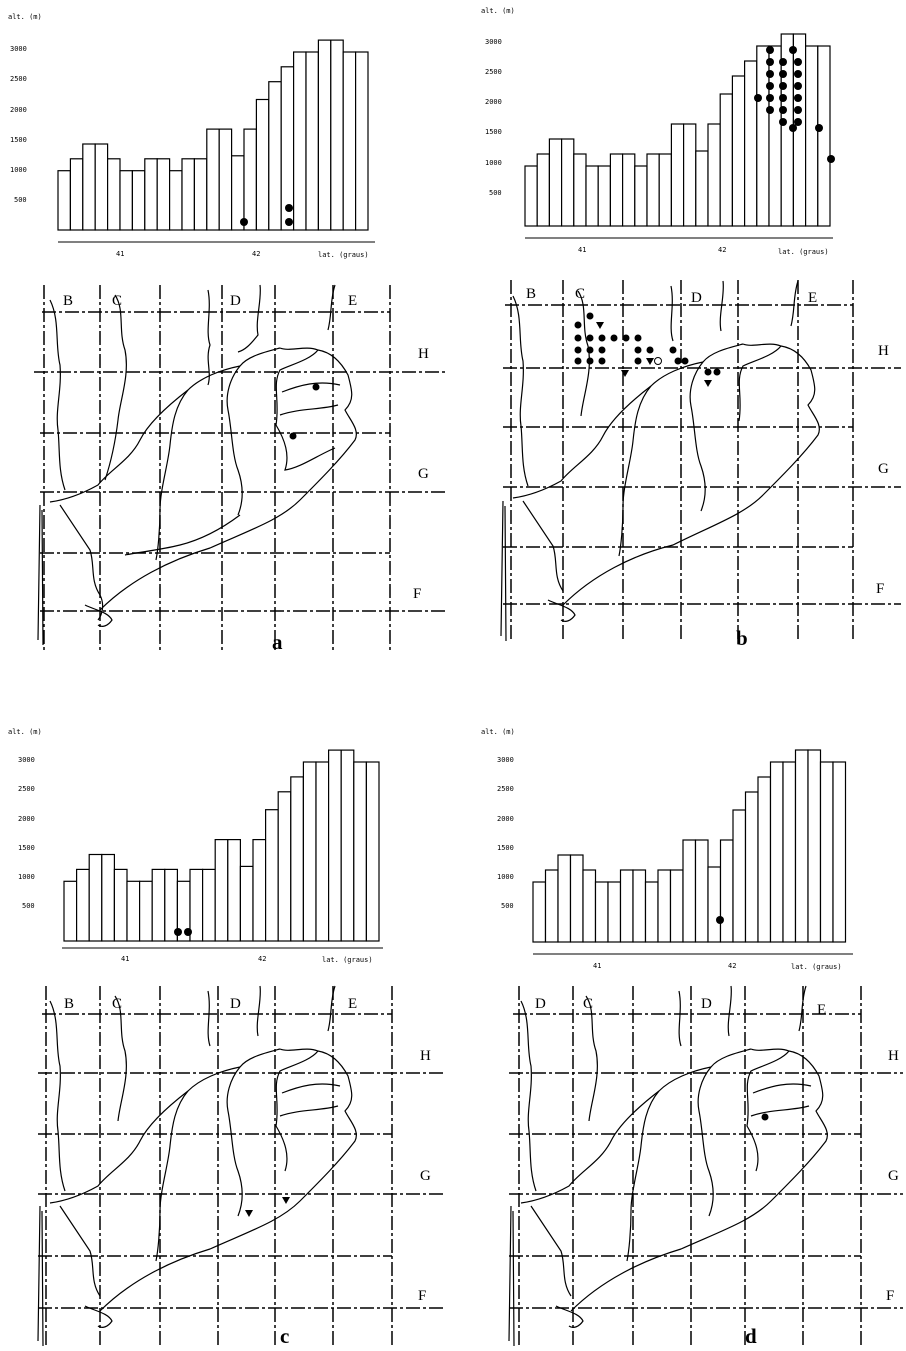 The height and width of the screenshot is (1351, 906). Describe the element at coordinates (417, 594) in the screenshot. I see `grid-label-f: F` at that location.